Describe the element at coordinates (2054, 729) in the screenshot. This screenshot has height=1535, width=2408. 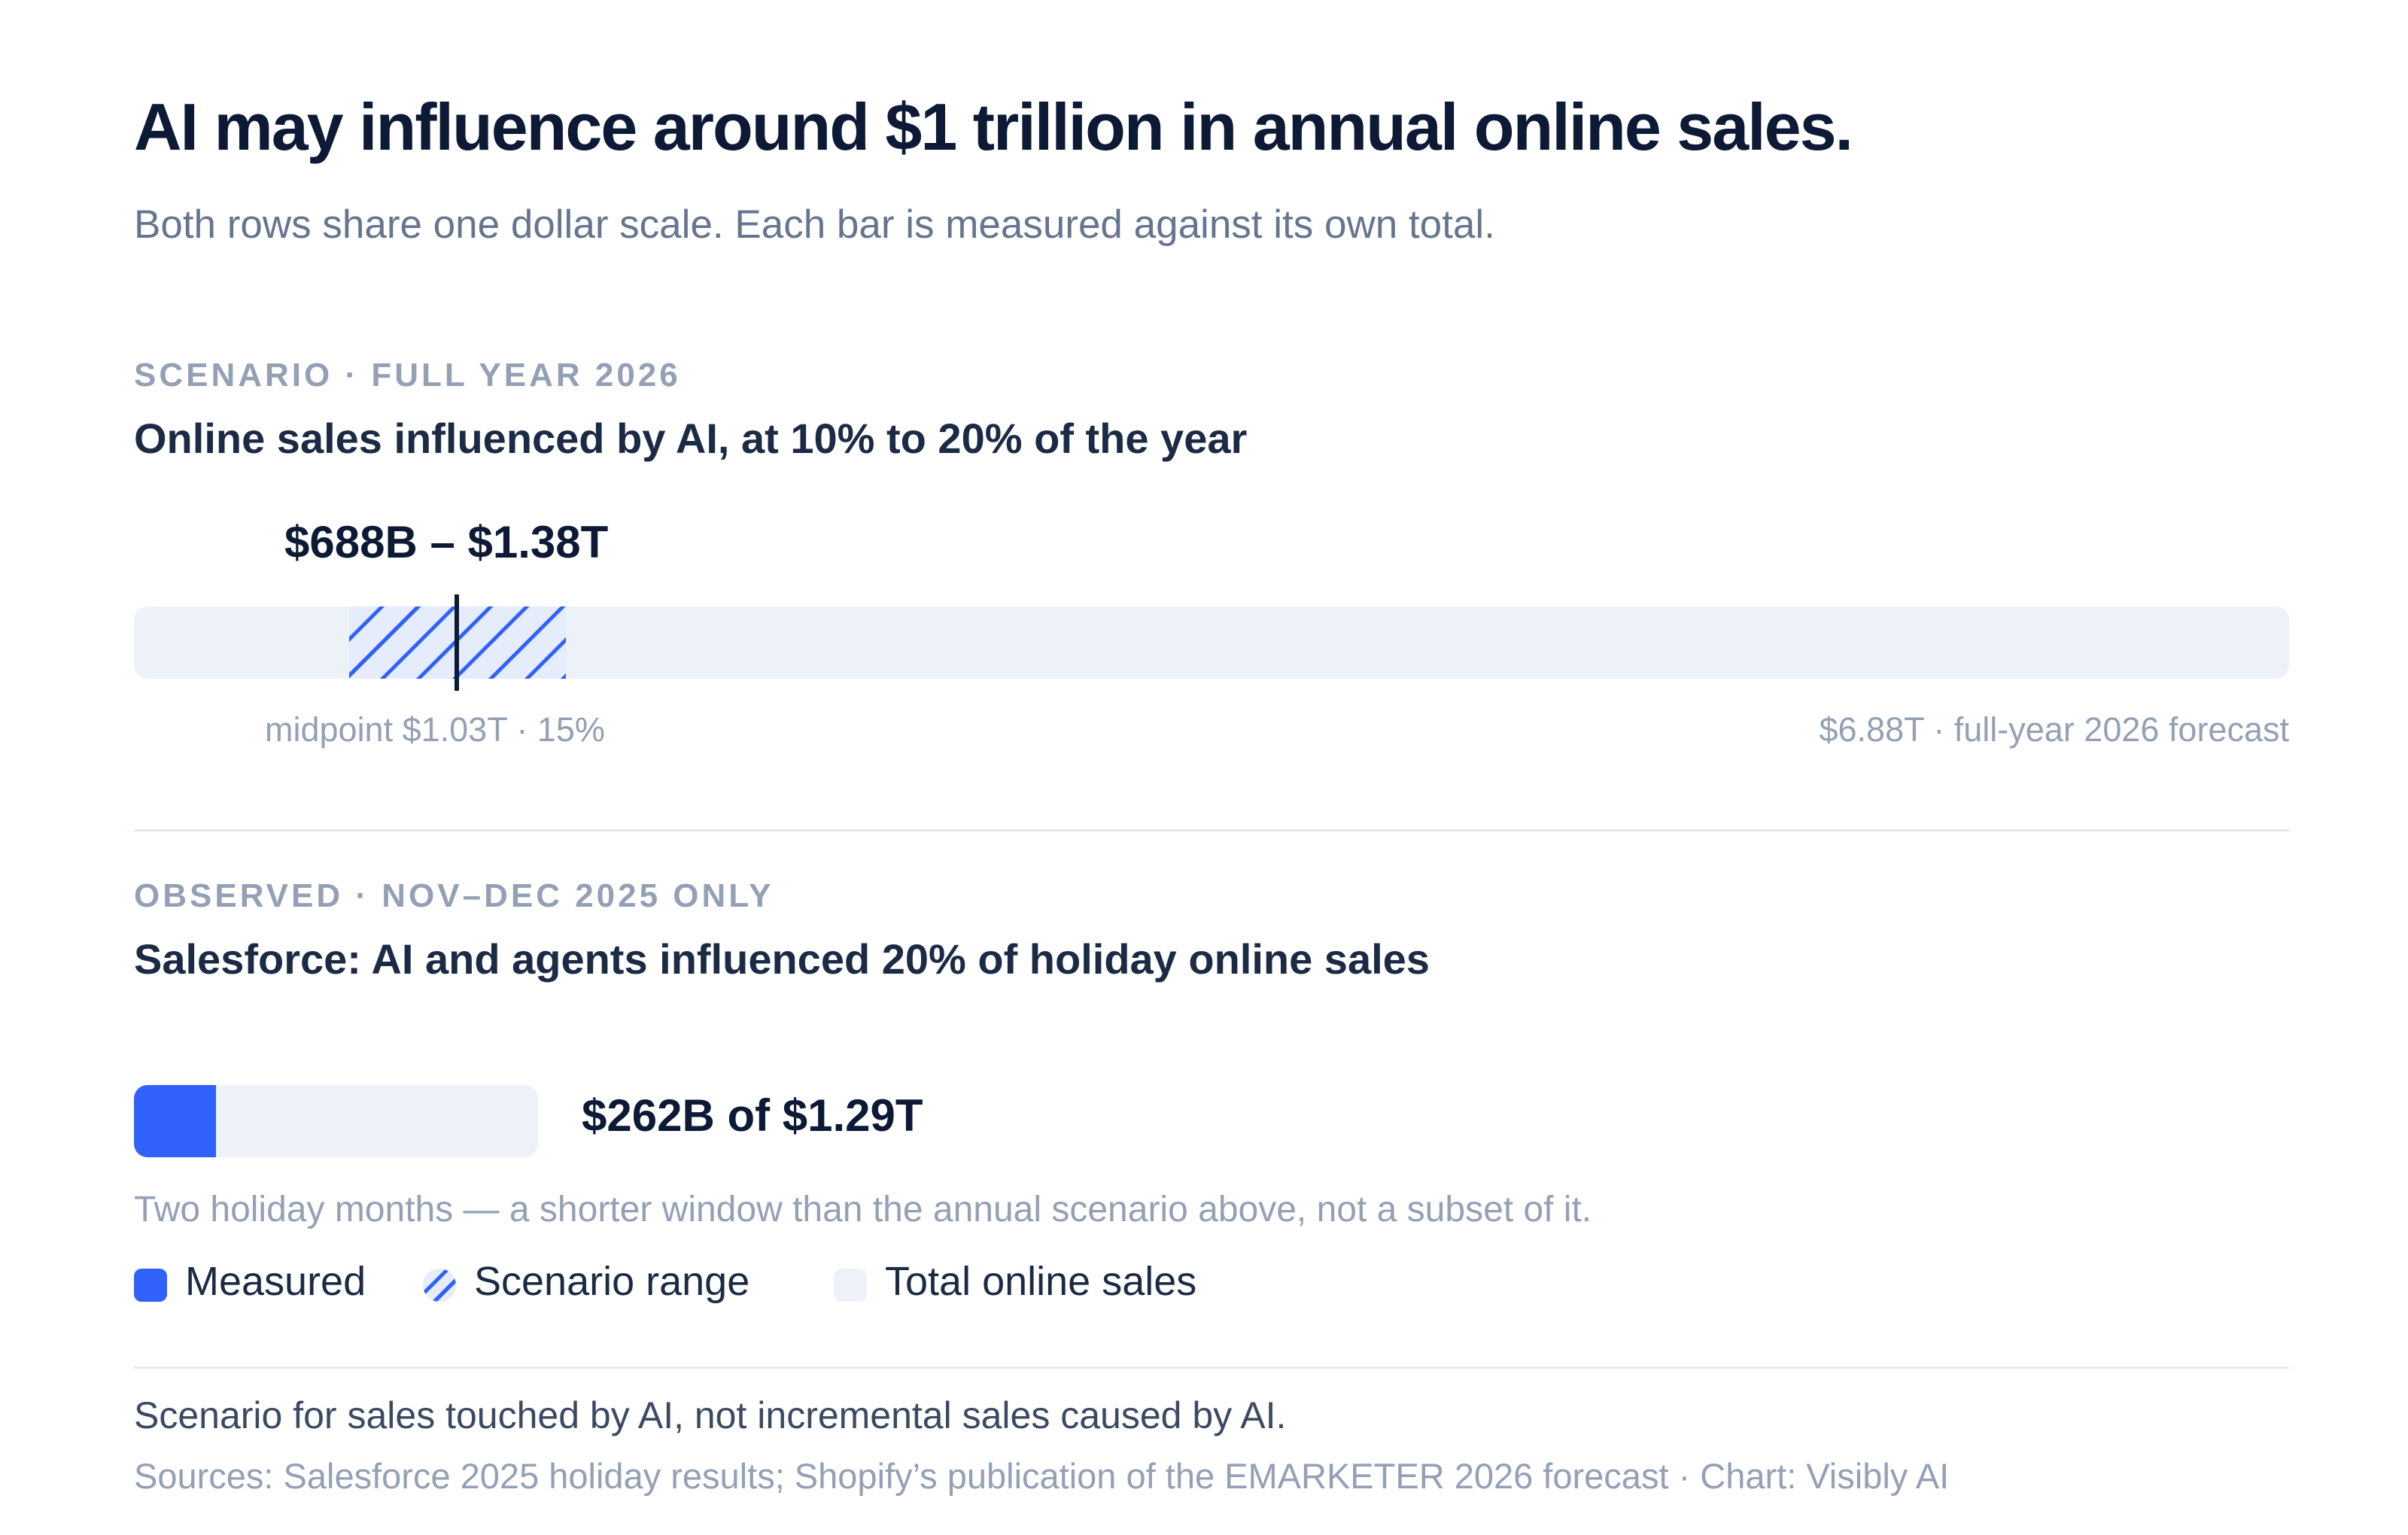
I see `scenario-total-label: $6.88T · full-year 2026 forecast` at that location.